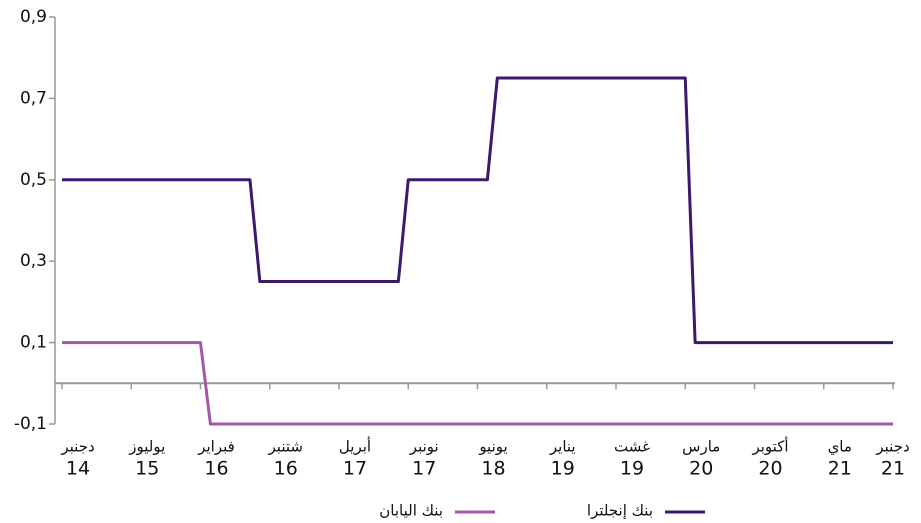  Describe the element at coordinates (493, 469) in the screenshot. I see `x-tick-label: 18` at that location.